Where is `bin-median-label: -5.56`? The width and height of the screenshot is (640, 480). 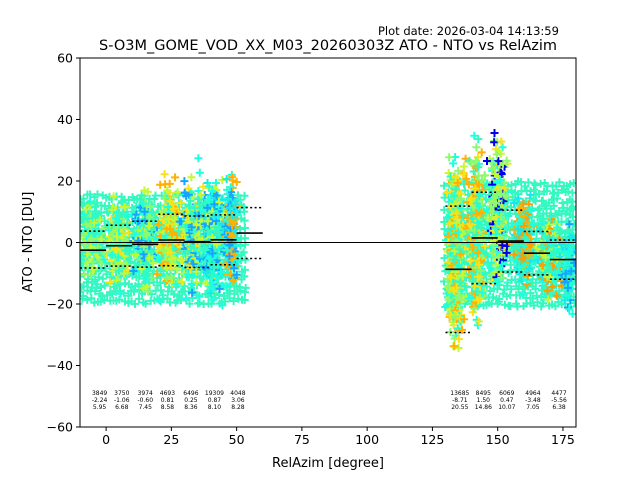 bin-median-label: -5.56 is located at coordinates (559, 400).